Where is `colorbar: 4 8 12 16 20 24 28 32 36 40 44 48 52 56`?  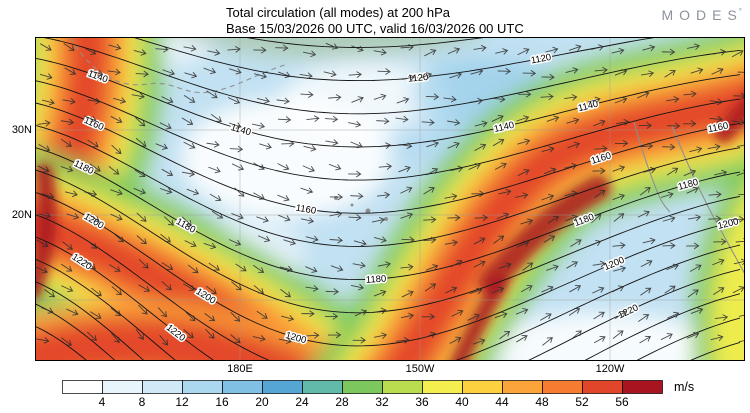 colorbar: 4 8 12 16 20 24 28 32 36 40 44 48 52 56 is located at coordinates (384, 396).